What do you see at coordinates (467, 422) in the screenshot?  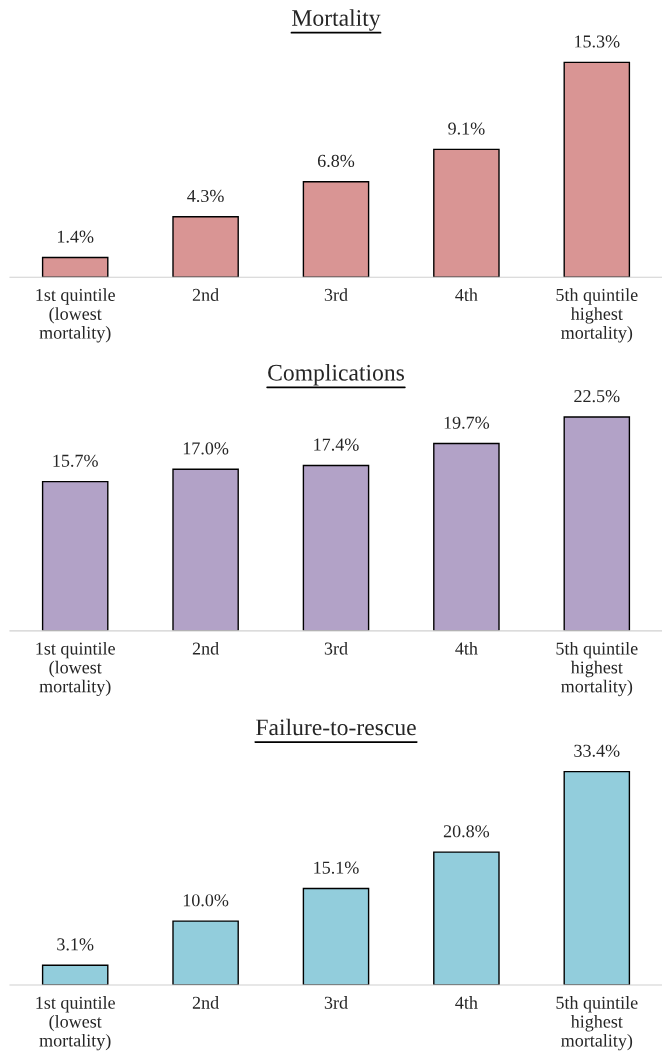 I see `data-label: 19.7%` at bounding box center [467, 422].